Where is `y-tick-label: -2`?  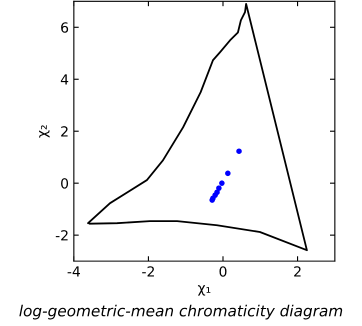 y-tick-label: -2 is located at coordinates (62, 235).